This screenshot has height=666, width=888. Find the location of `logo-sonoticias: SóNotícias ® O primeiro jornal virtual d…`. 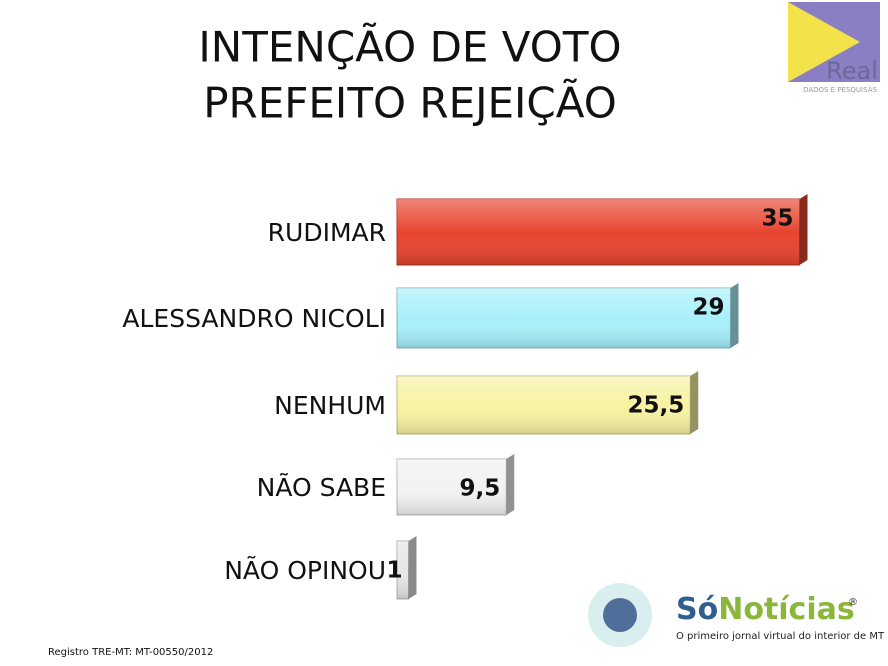

logo-sonoticias: SóNotícias ® O primeiro jornal virtual d… is located at coordinates (736, 615).